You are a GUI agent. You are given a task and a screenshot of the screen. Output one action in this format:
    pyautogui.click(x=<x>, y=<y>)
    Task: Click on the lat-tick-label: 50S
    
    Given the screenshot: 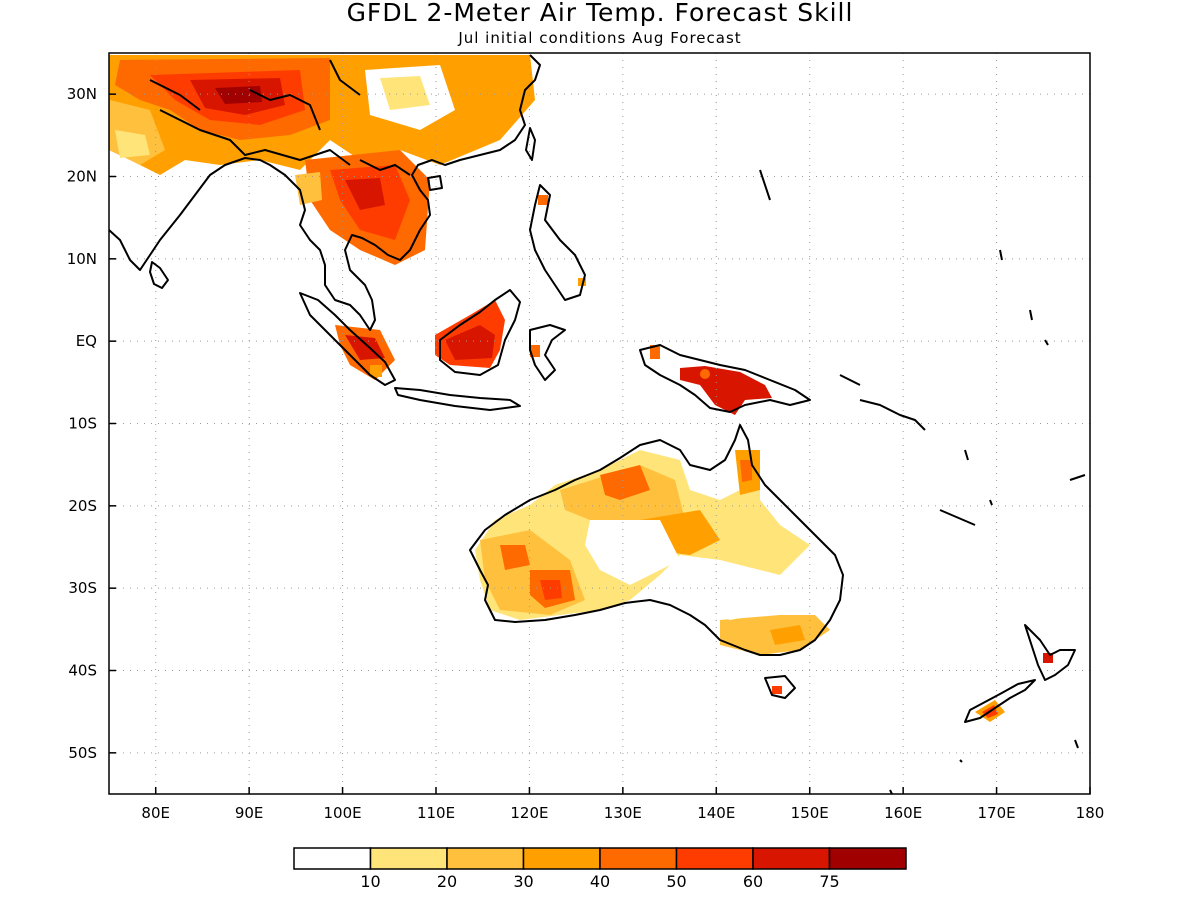 What is the action you would take?
    pyautogui.click(x=82, y=753)
    